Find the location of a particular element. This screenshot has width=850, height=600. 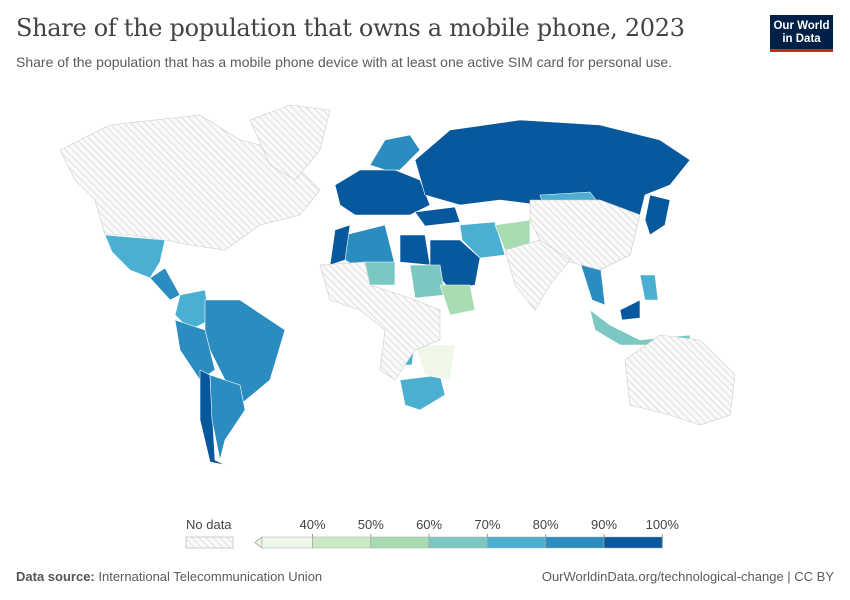

country-mexico is located at coordinates (135, 256).